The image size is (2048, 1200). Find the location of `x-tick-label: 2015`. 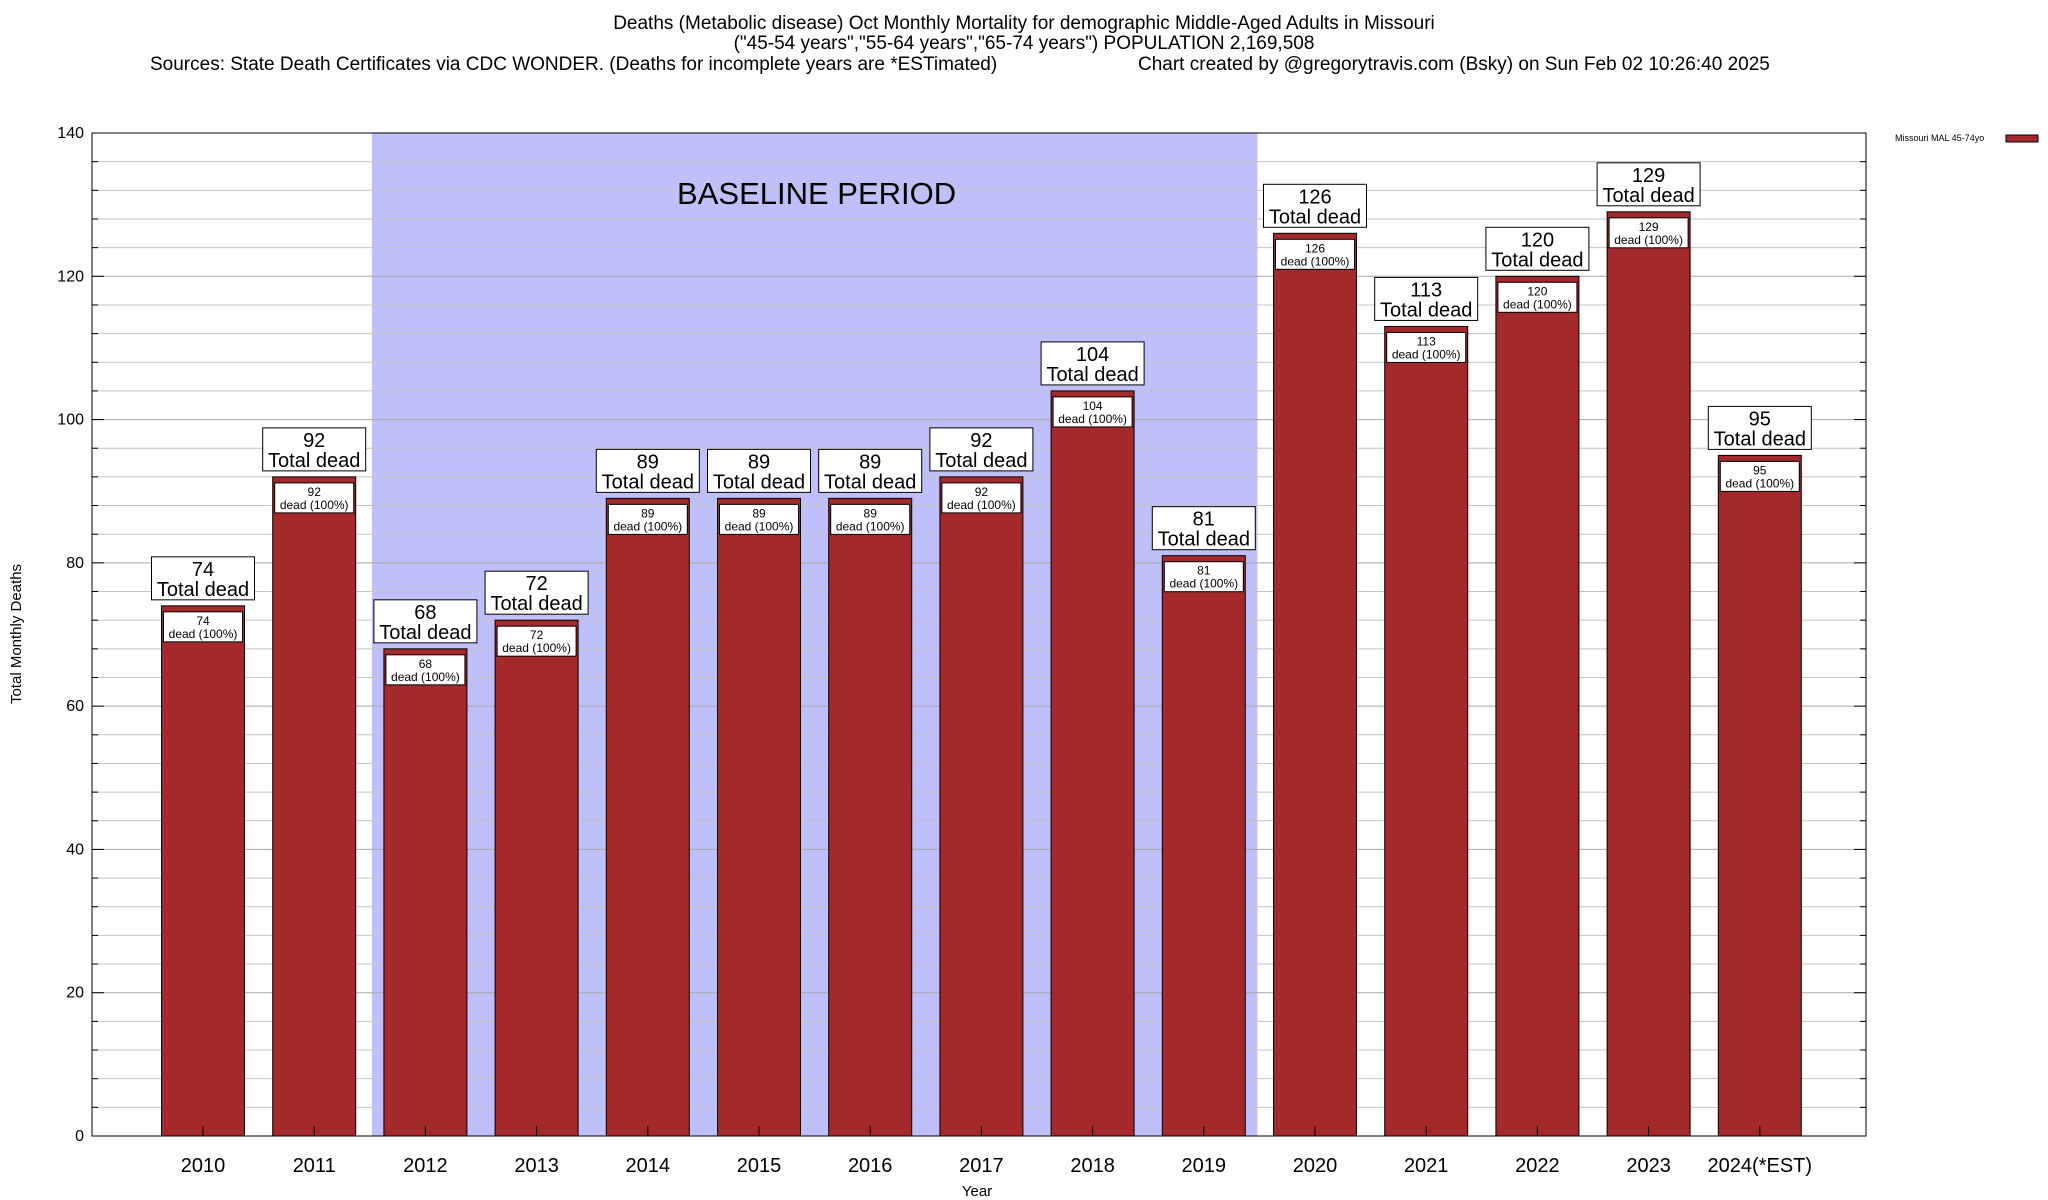

x-tick-label: 2015 is located at coordinates (759, 1166).